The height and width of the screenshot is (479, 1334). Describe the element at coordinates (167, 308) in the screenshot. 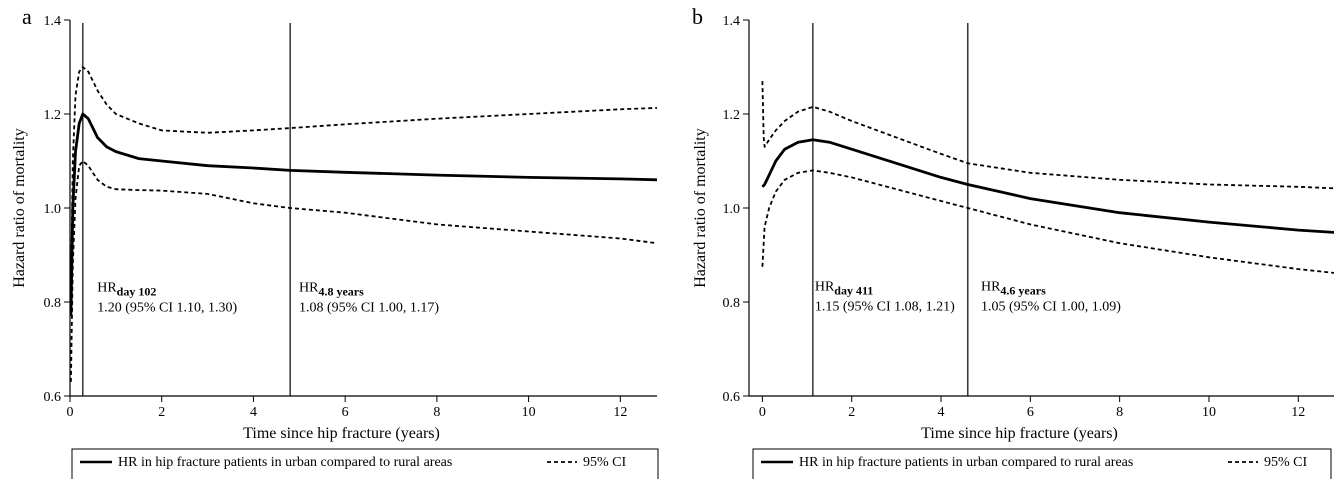

I see `annotation-value: 1.20 (95% CI 1.10, 1.30)` at that location.